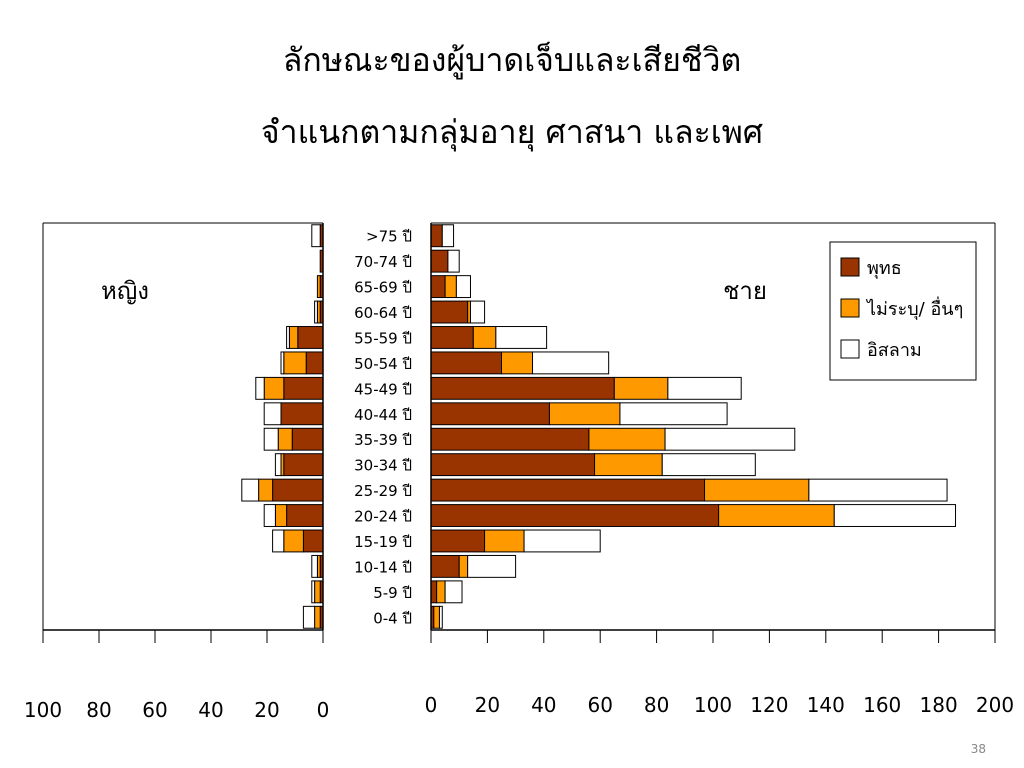 The image size is (1024, 768). What do you see at coordinates (882, 705) in the screenshot?
I see `male-x-tick-label: 160` at bounding box center [882, 705].